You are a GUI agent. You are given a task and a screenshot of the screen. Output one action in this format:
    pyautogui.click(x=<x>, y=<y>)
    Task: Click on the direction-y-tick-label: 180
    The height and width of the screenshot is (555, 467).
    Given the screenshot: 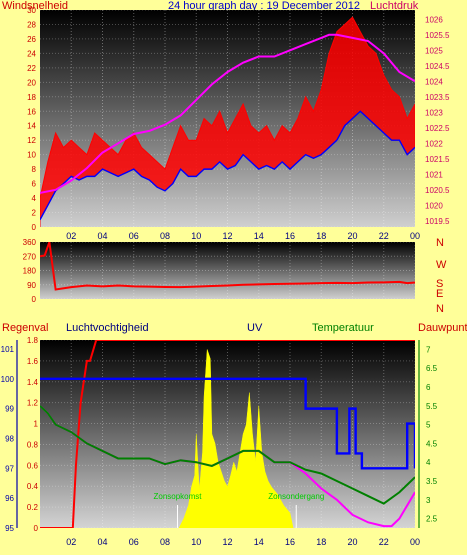 What is the action you would take?
    pyautogui.click(x=30, y=271)
    